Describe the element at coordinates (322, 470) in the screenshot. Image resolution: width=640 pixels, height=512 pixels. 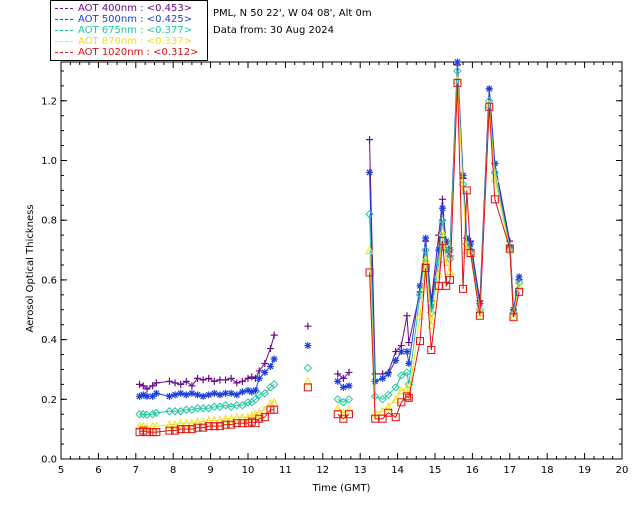
I see `x-tick-label: 12` at that location.